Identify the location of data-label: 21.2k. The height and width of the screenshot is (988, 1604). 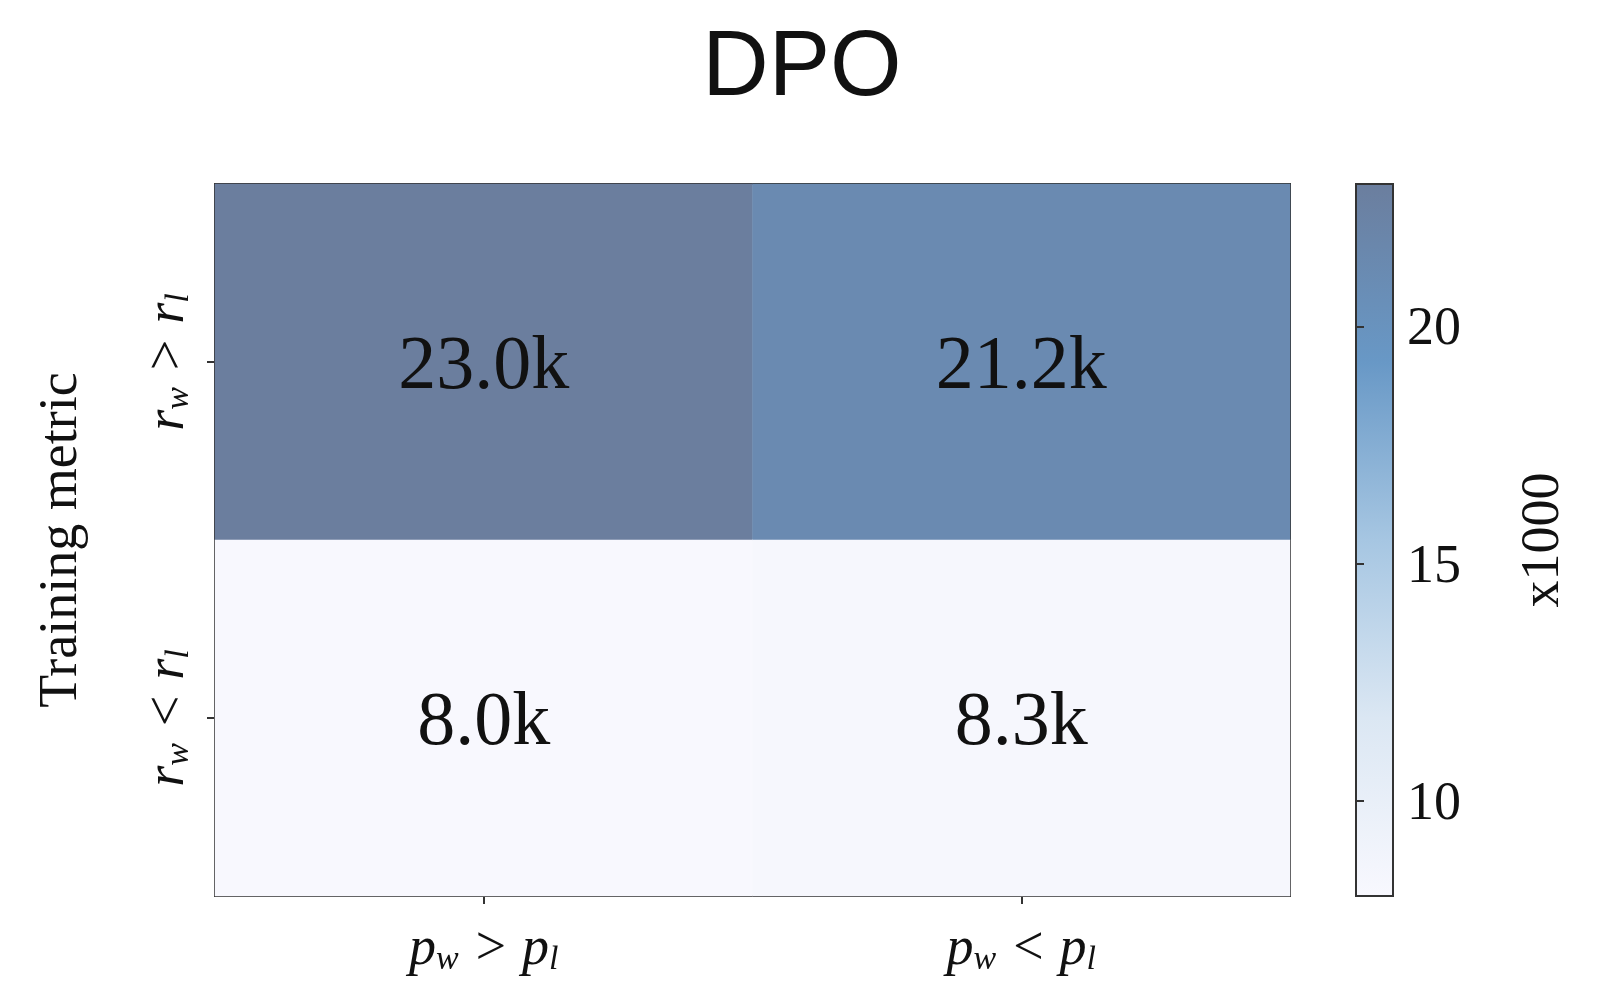
(1021, 362).